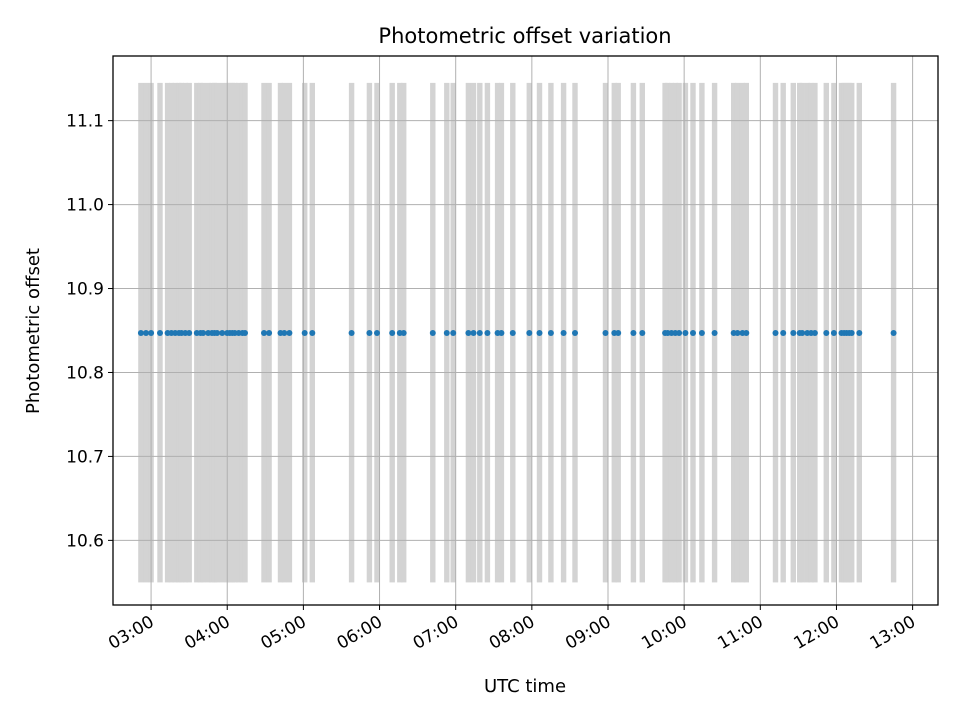 The height and width of the screenshot is (720, 960). I want to click on y-axis: 10.6 10.7 10.8 10.9 11.0 11.1, so click(89, 331).